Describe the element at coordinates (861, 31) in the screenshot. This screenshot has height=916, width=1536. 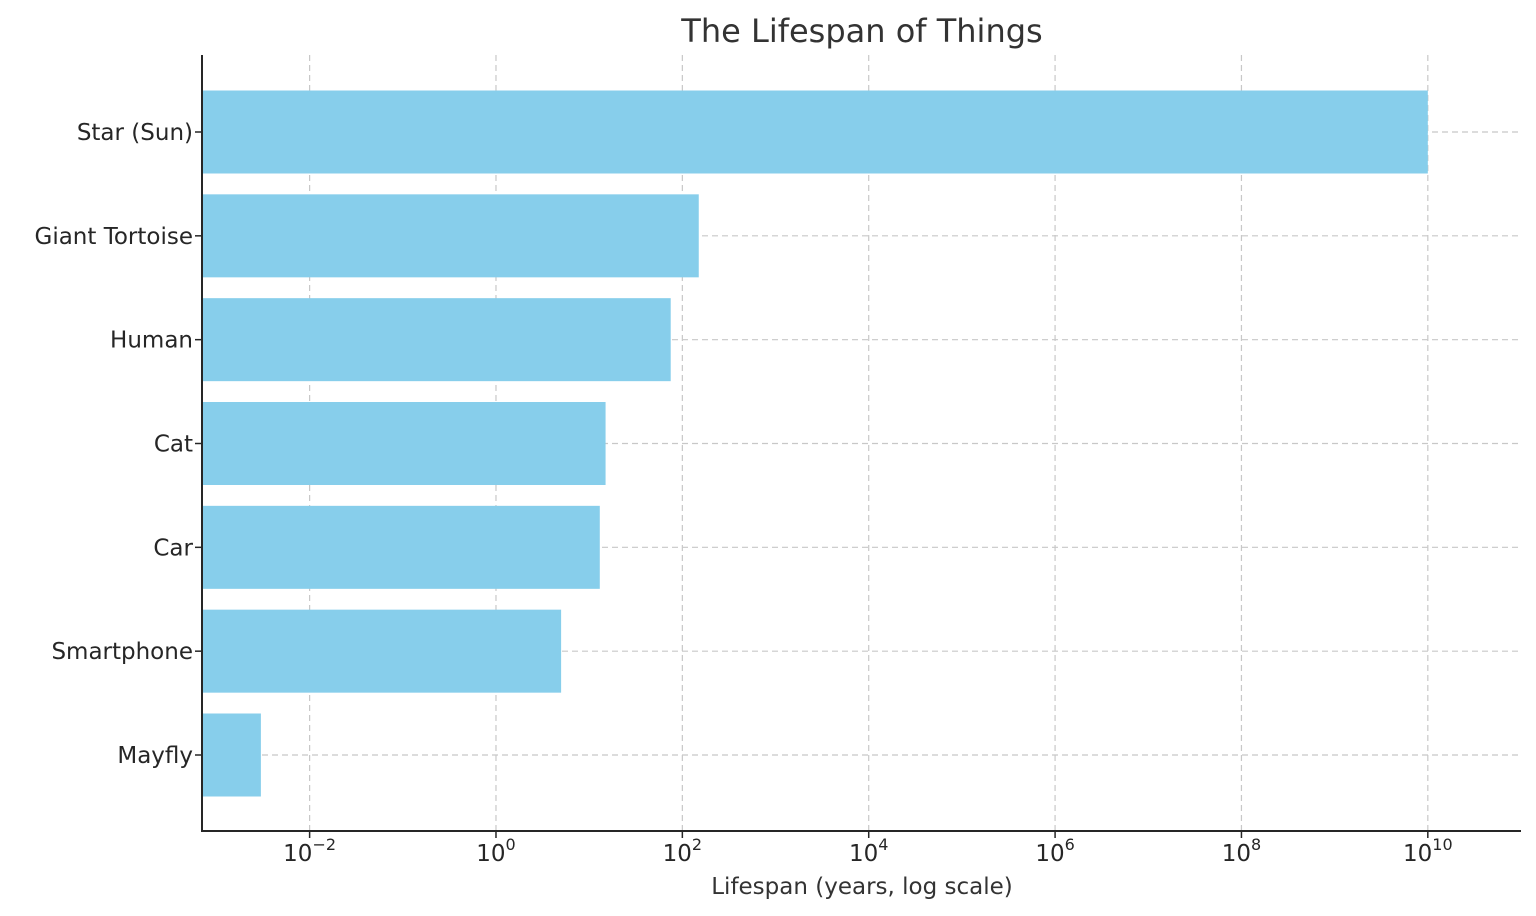
I see `chart-title: The Lifespan of Things` at that location.